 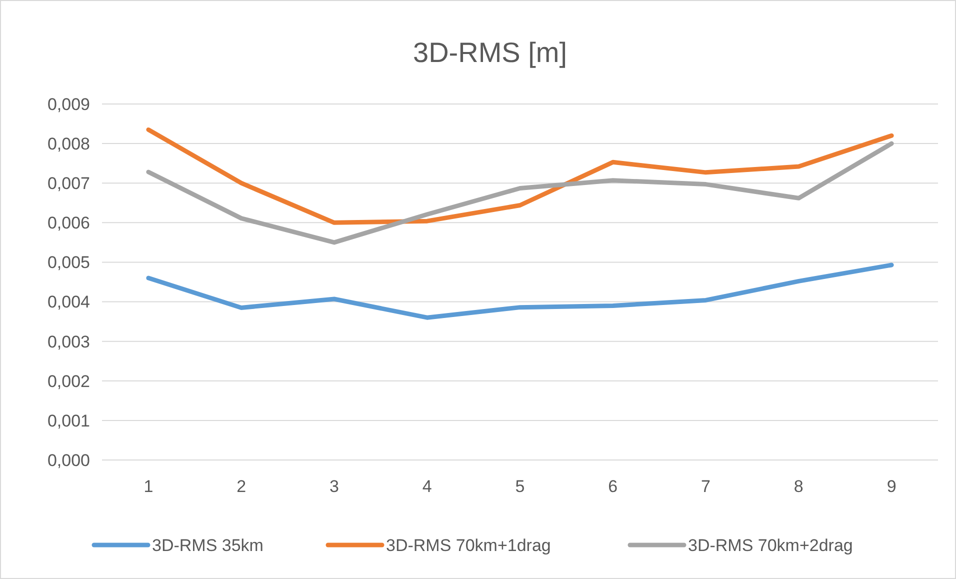 I want to click on y-tick-label: 0,005, so click(x=68, y=262).